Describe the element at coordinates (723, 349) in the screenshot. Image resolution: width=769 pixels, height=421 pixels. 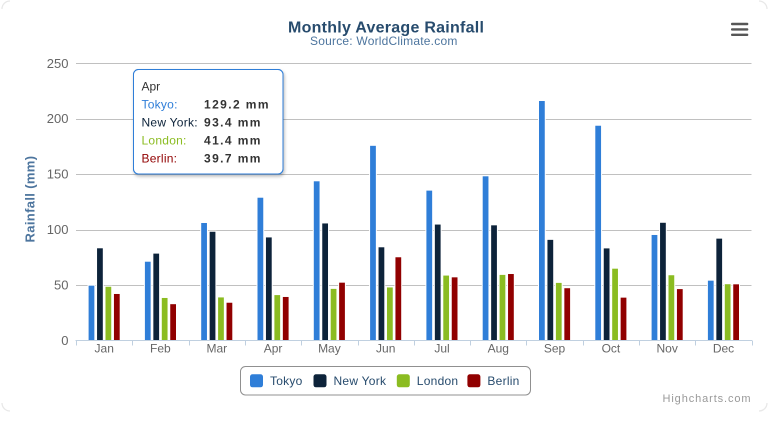
I see `svg-text: Dec` at that location.